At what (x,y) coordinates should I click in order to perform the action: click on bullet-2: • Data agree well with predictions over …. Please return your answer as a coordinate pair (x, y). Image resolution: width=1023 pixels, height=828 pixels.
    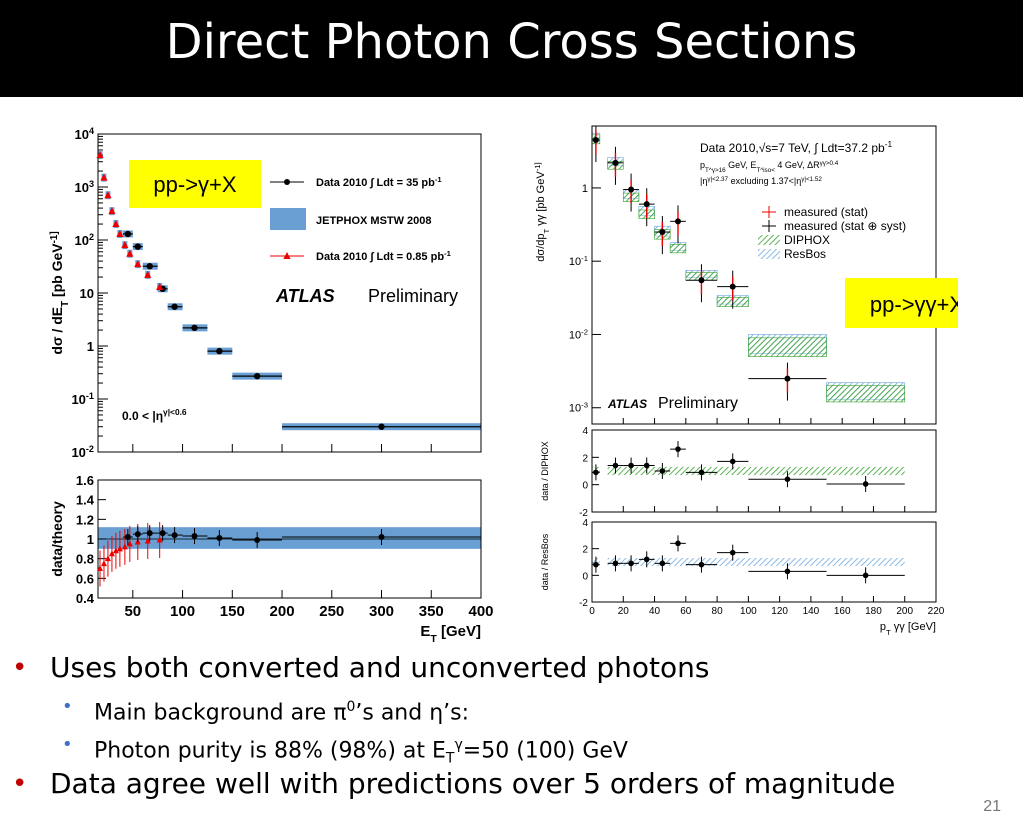
    Looking at the image, I should click on (492, 784).